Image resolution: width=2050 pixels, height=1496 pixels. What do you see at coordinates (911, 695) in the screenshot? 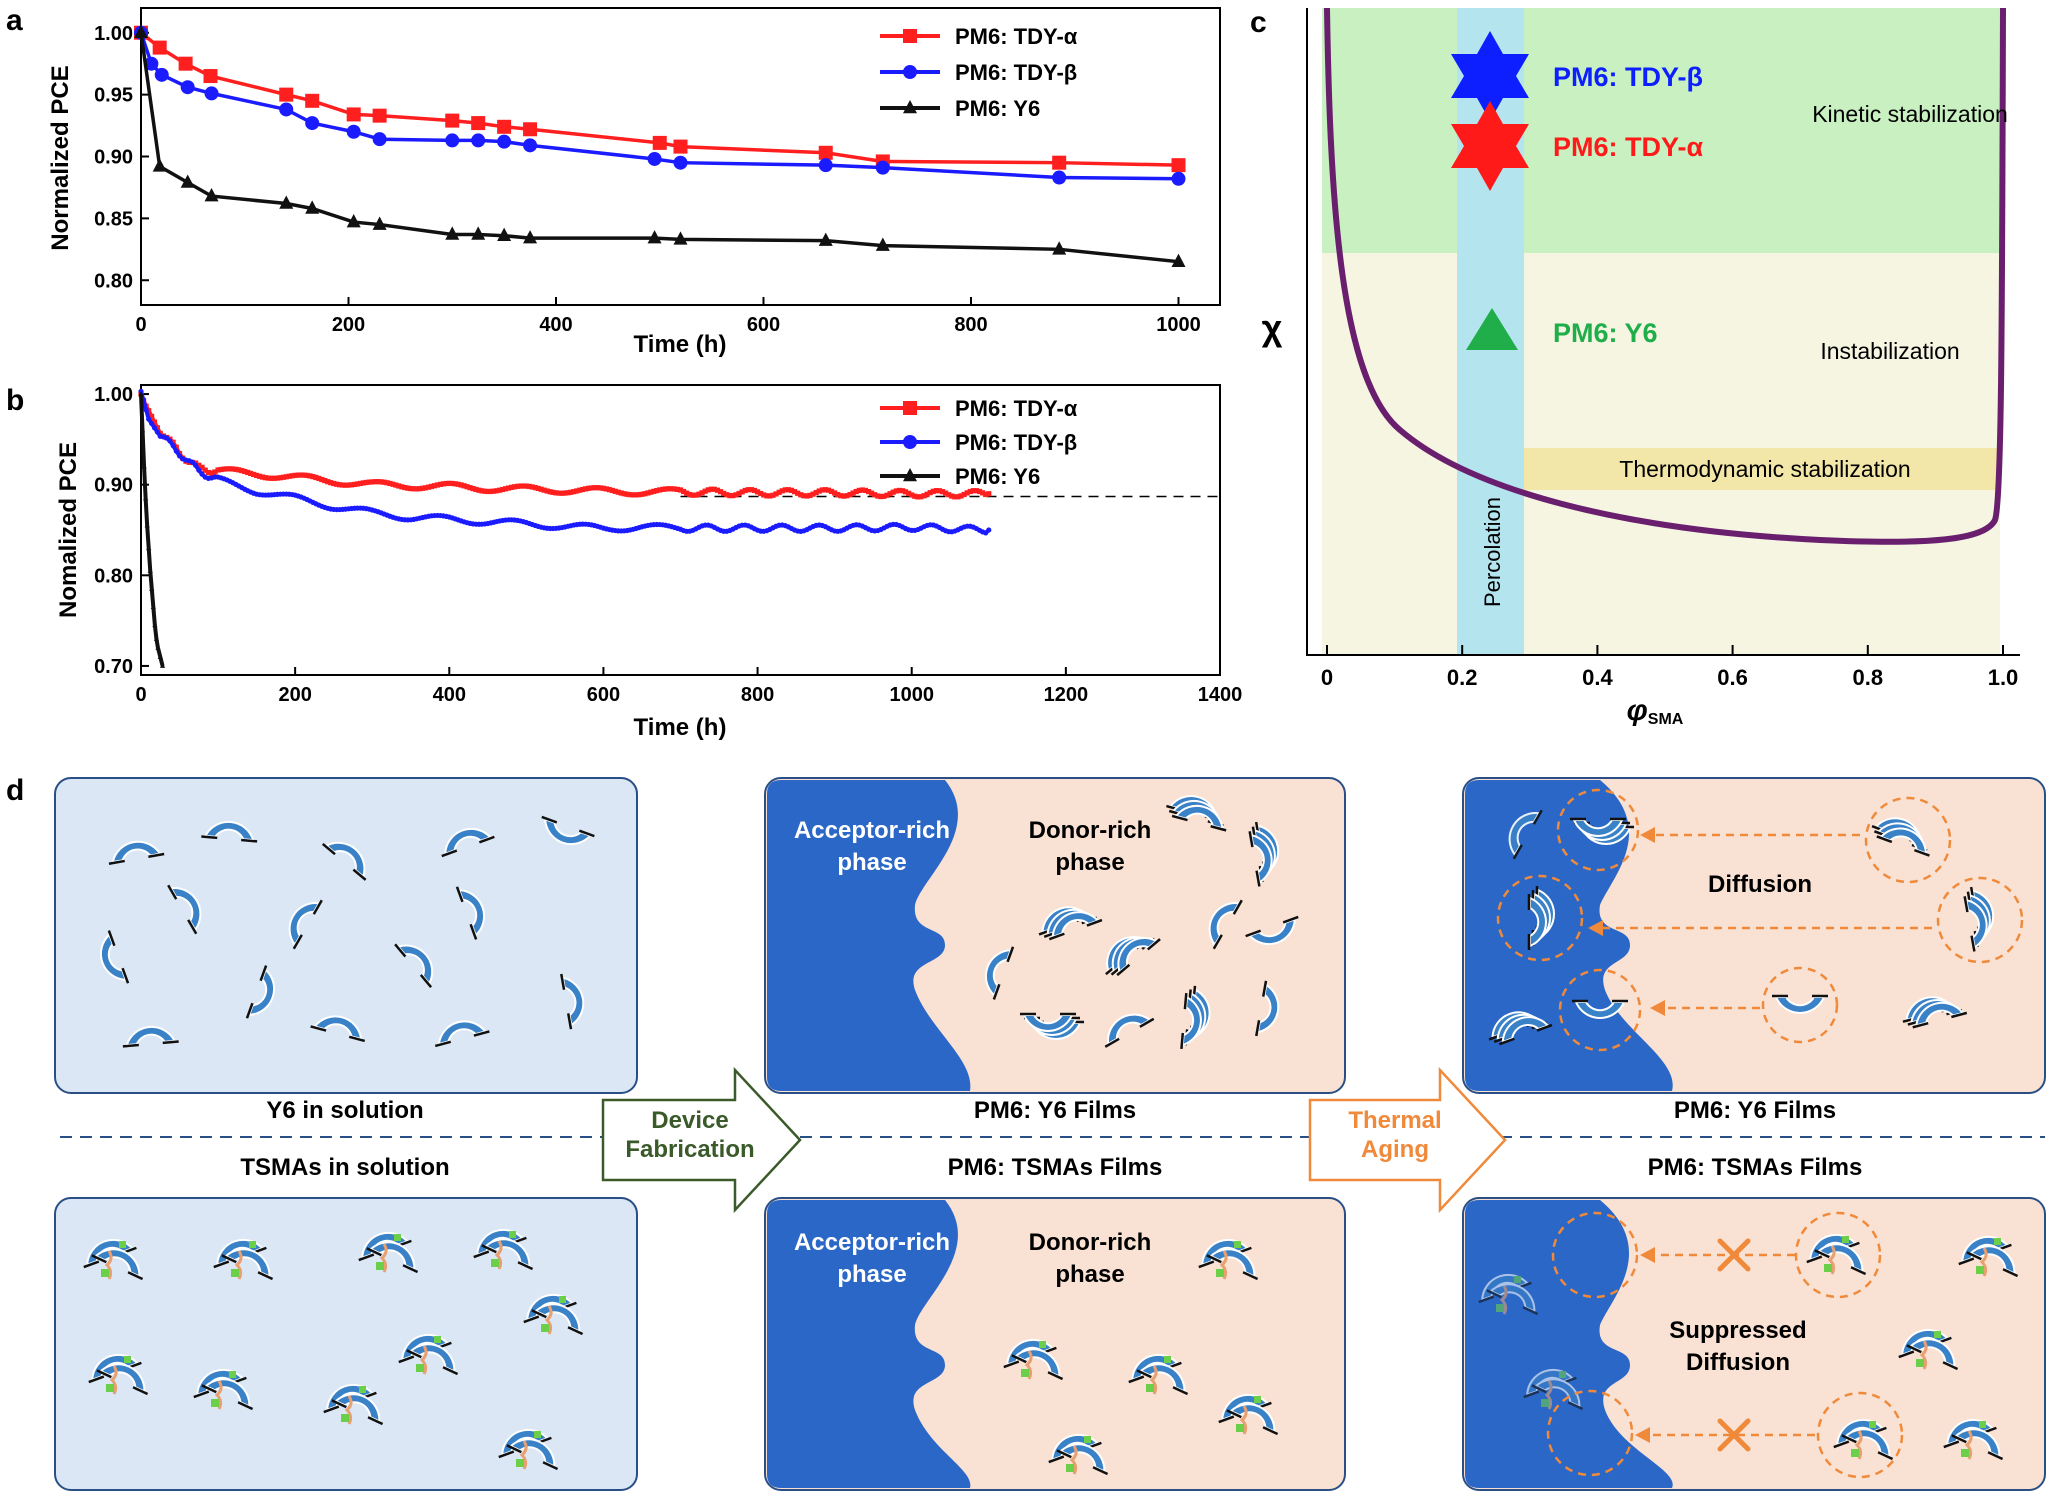
I see `x-tick-label: 1000` at bounding box center [911, 695].